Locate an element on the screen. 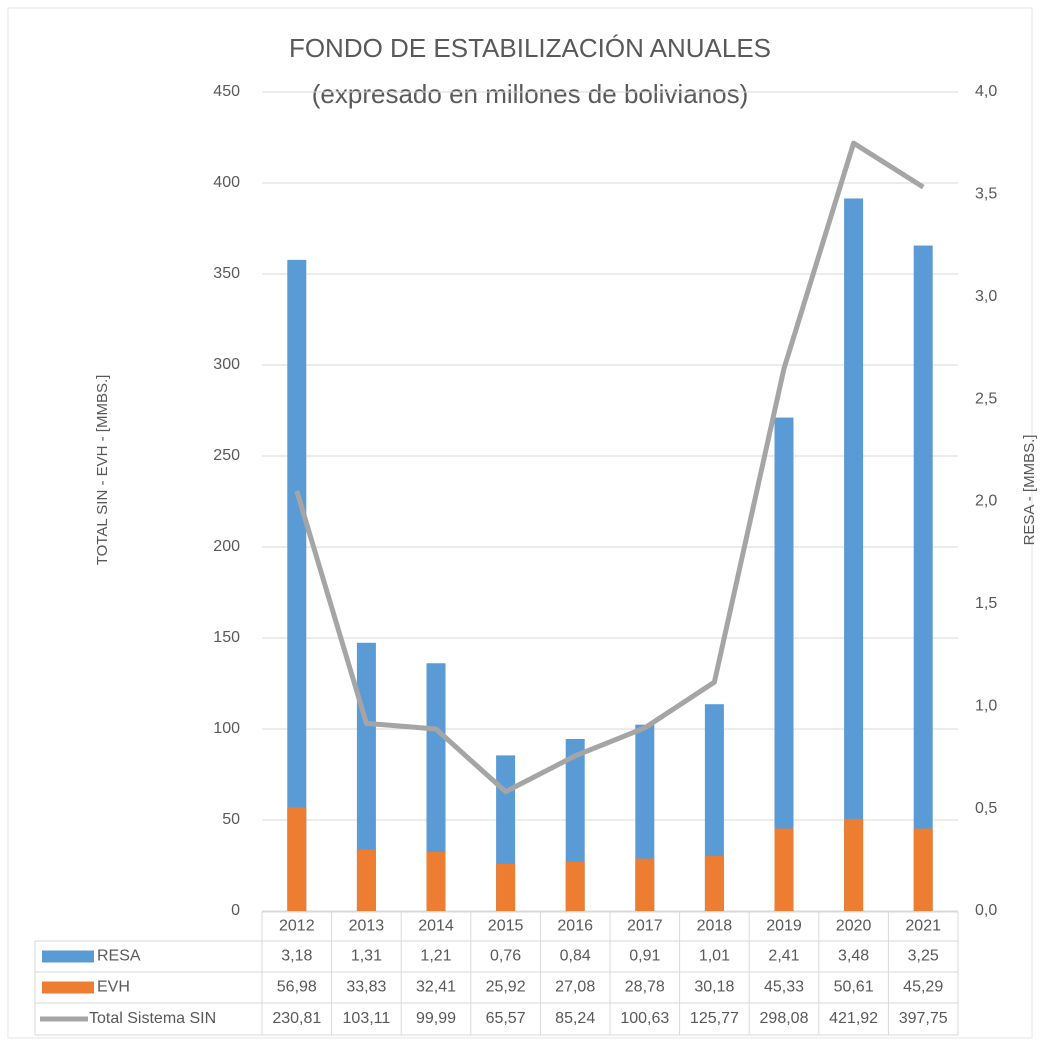 The image size is (1041, 1045). y2-tick-label: 3,0 is located at coordinates (986, 296).